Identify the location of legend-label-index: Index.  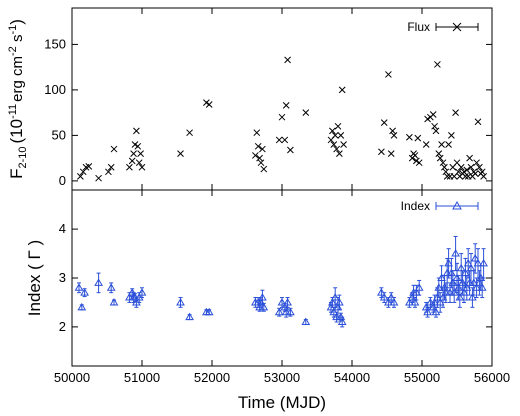
(415, 206).